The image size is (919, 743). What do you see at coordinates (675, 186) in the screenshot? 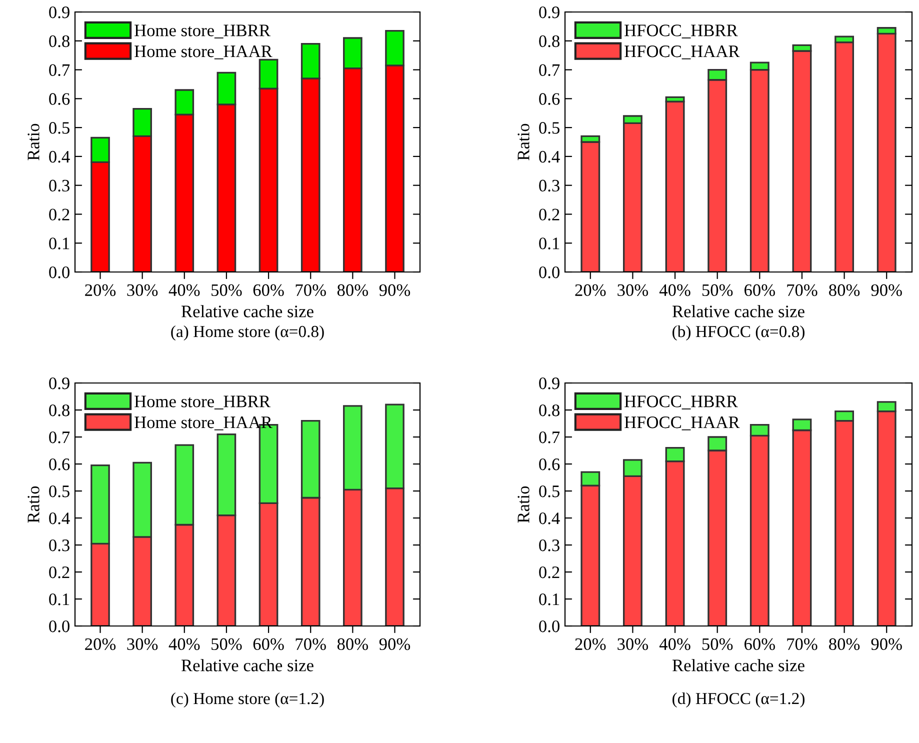
I see `bar` at bounding box center [675, 186].